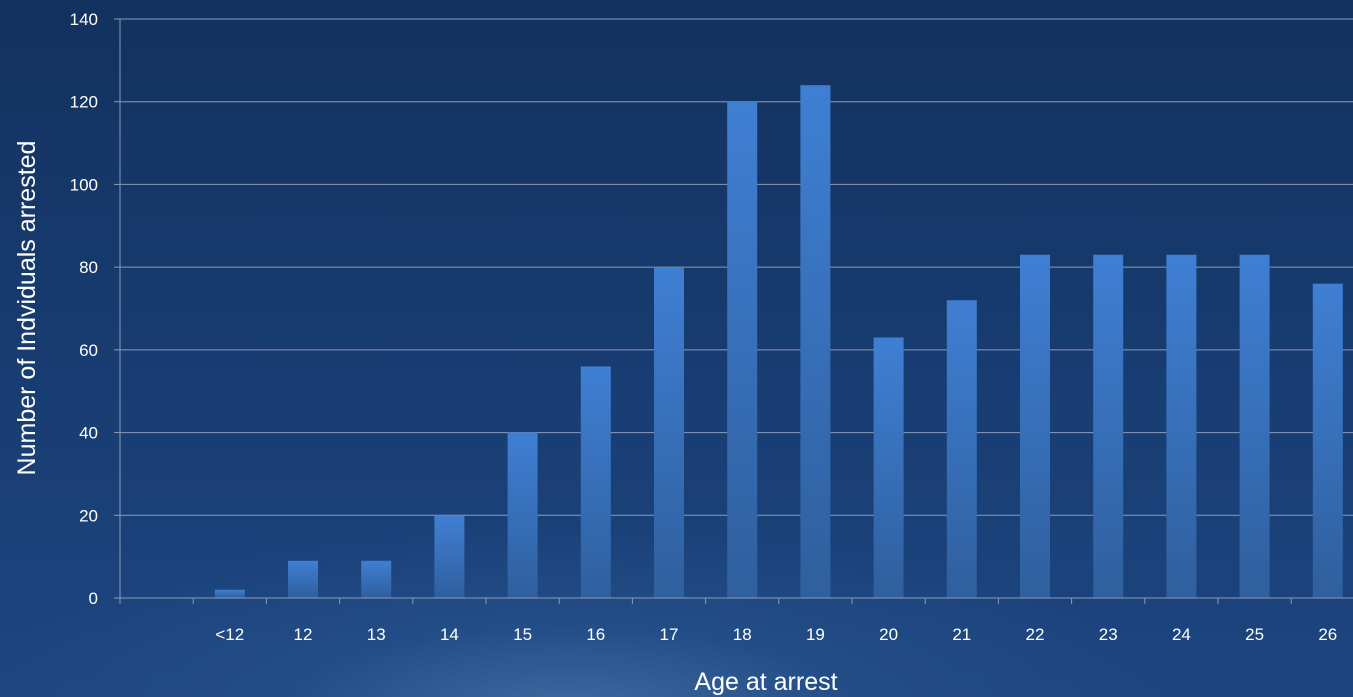  What do you see at coordinates (742, 634) in the screenshot?
I see `x-tick-label: 18` at bounding box center [742, 634].